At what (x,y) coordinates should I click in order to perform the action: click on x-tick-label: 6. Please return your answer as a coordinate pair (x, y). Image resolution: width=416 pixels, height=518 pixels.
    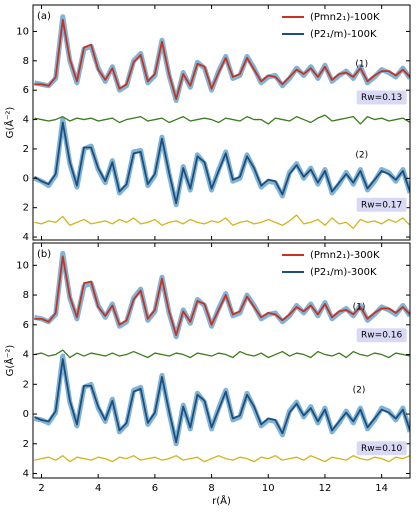
    Looking at the image, I should click on (155, 488).